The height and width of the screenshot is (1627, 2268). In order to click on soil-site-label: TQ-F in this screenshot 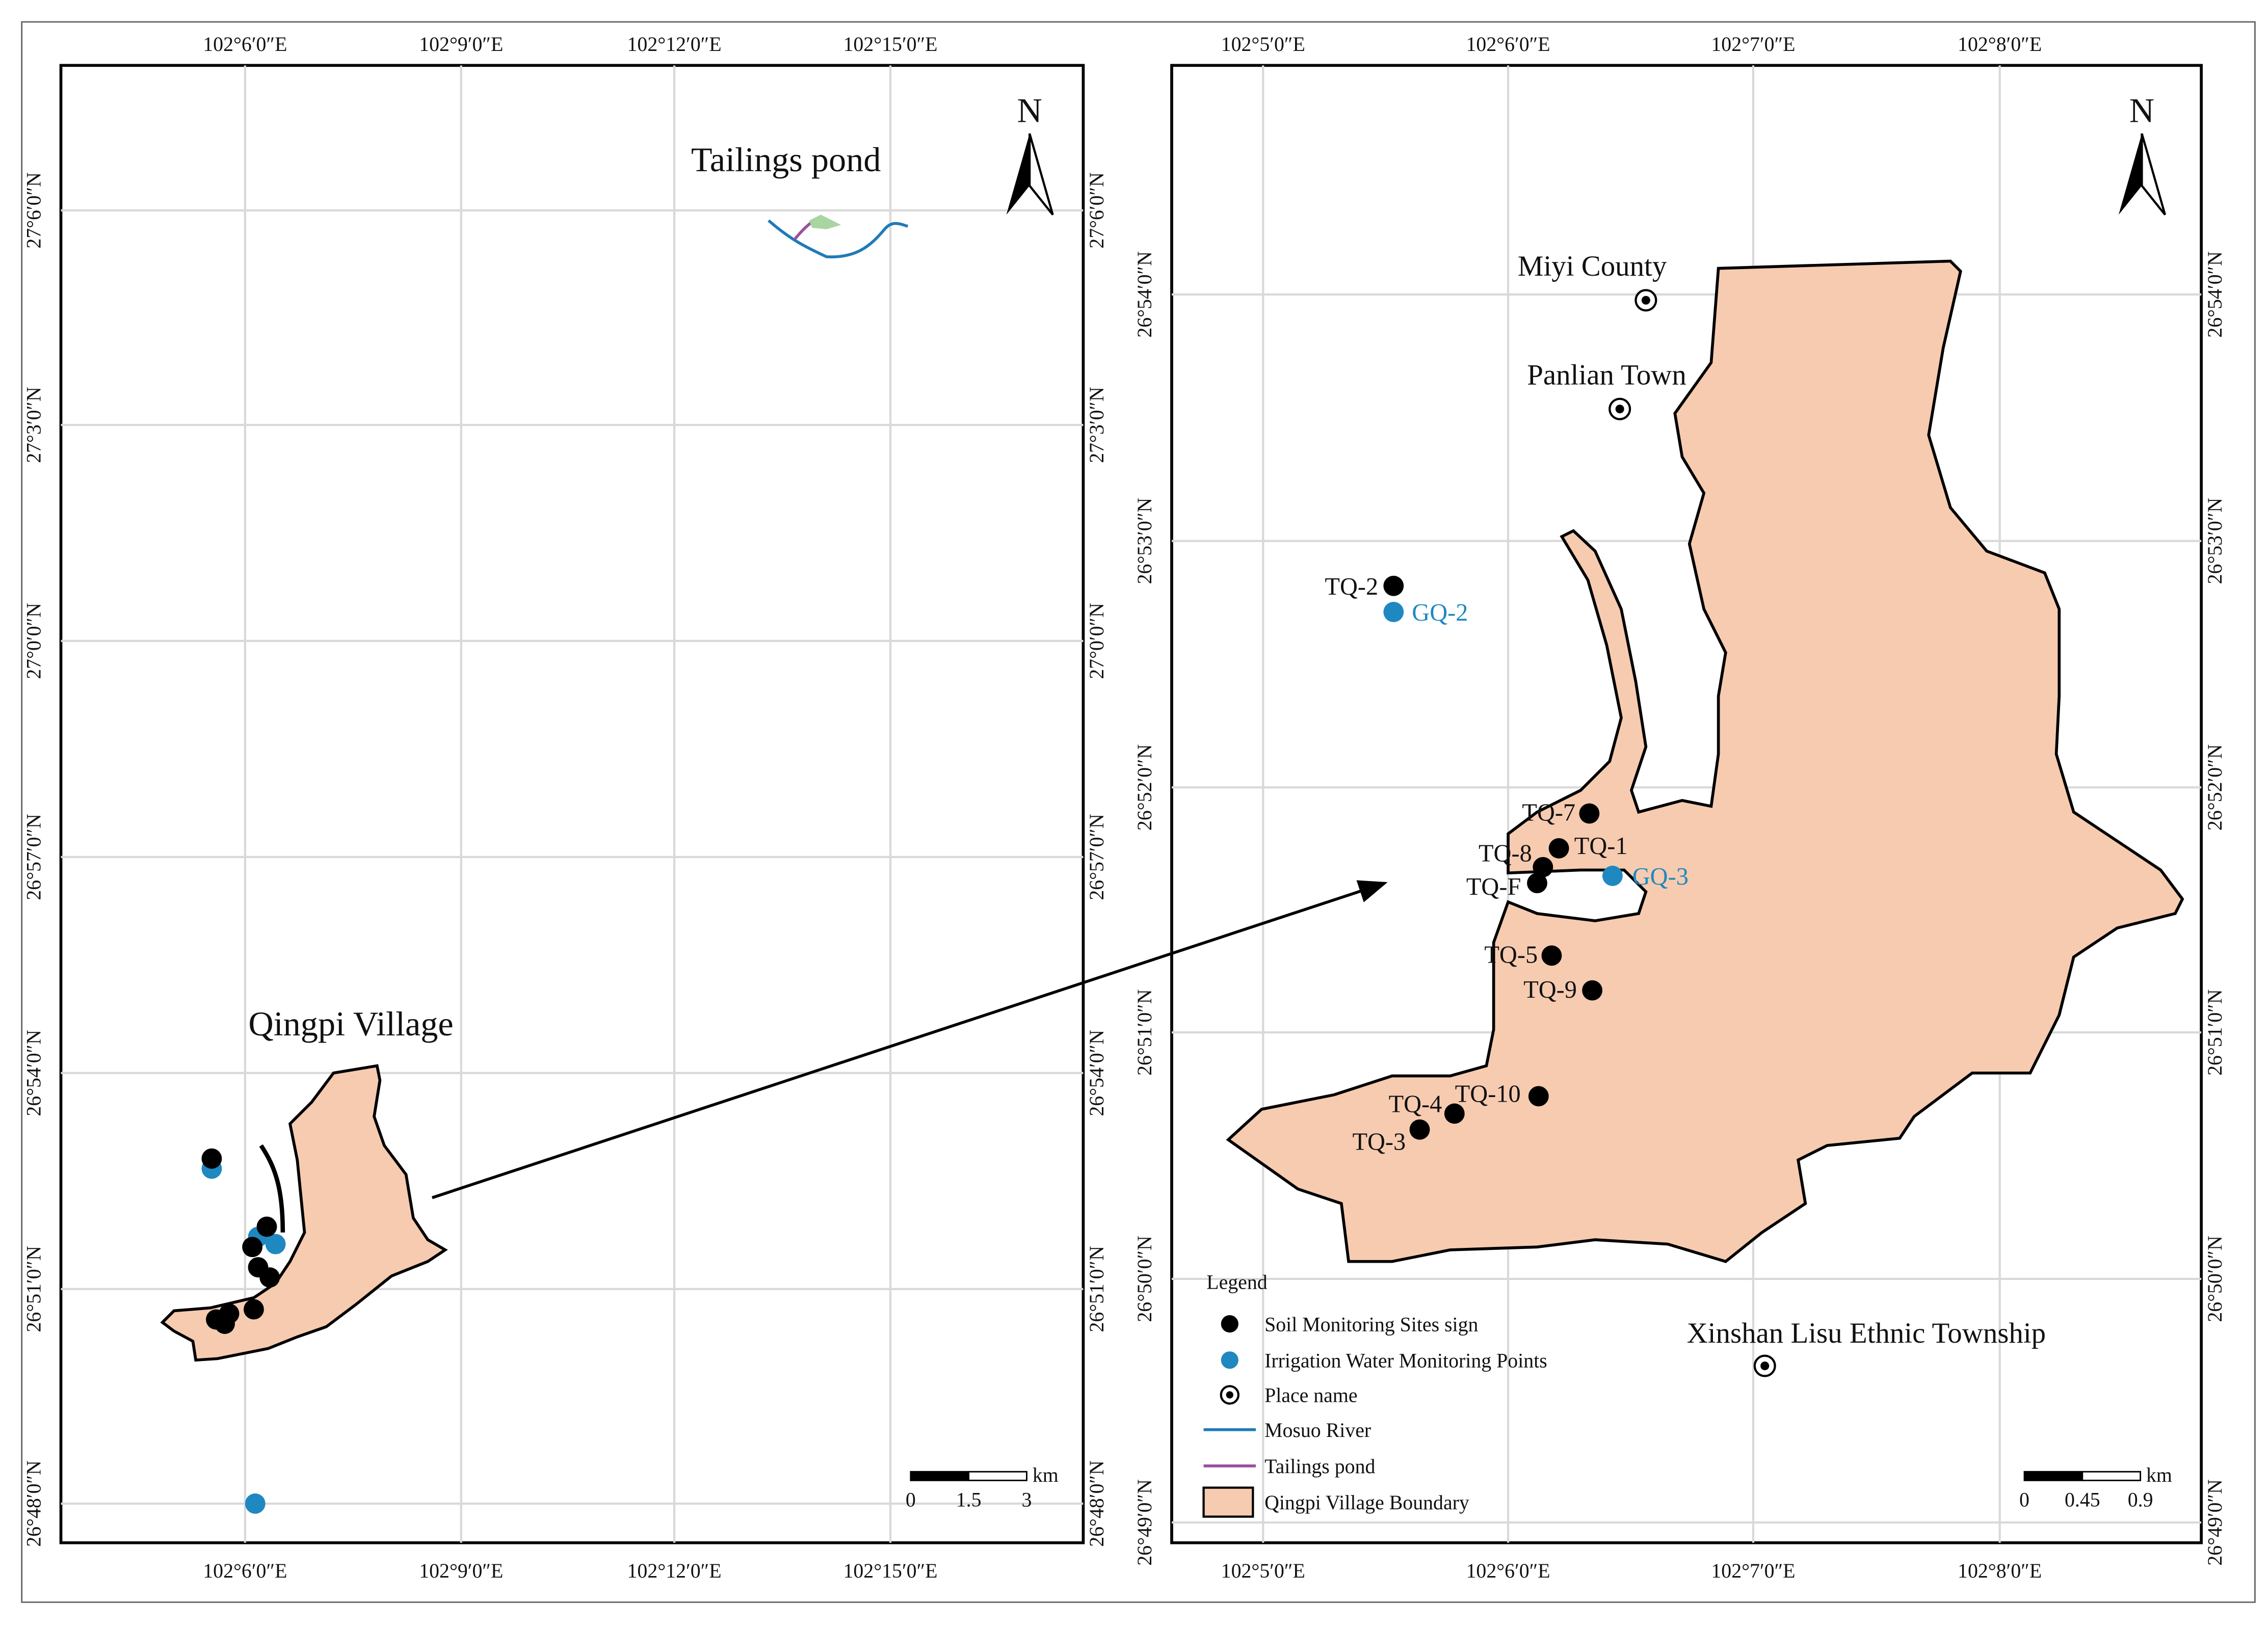, I will do `click(1493, 886)`.